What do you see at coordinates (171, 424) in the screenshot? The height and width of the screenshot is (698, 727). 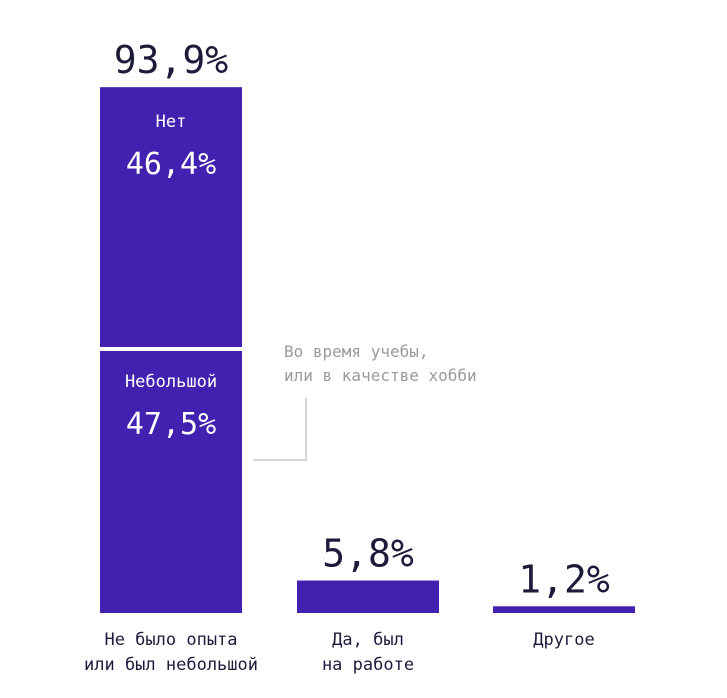 I see `segment-value-label: 47,5%` at bounding box center [171, 424].